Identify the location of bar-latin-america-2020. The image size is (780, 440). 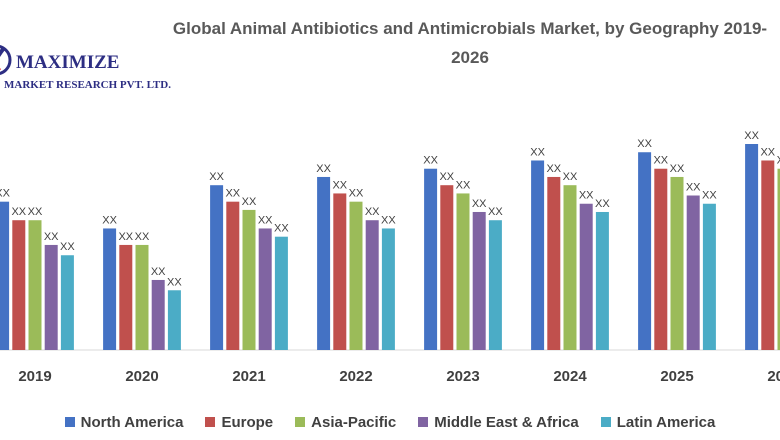
(174, 320).